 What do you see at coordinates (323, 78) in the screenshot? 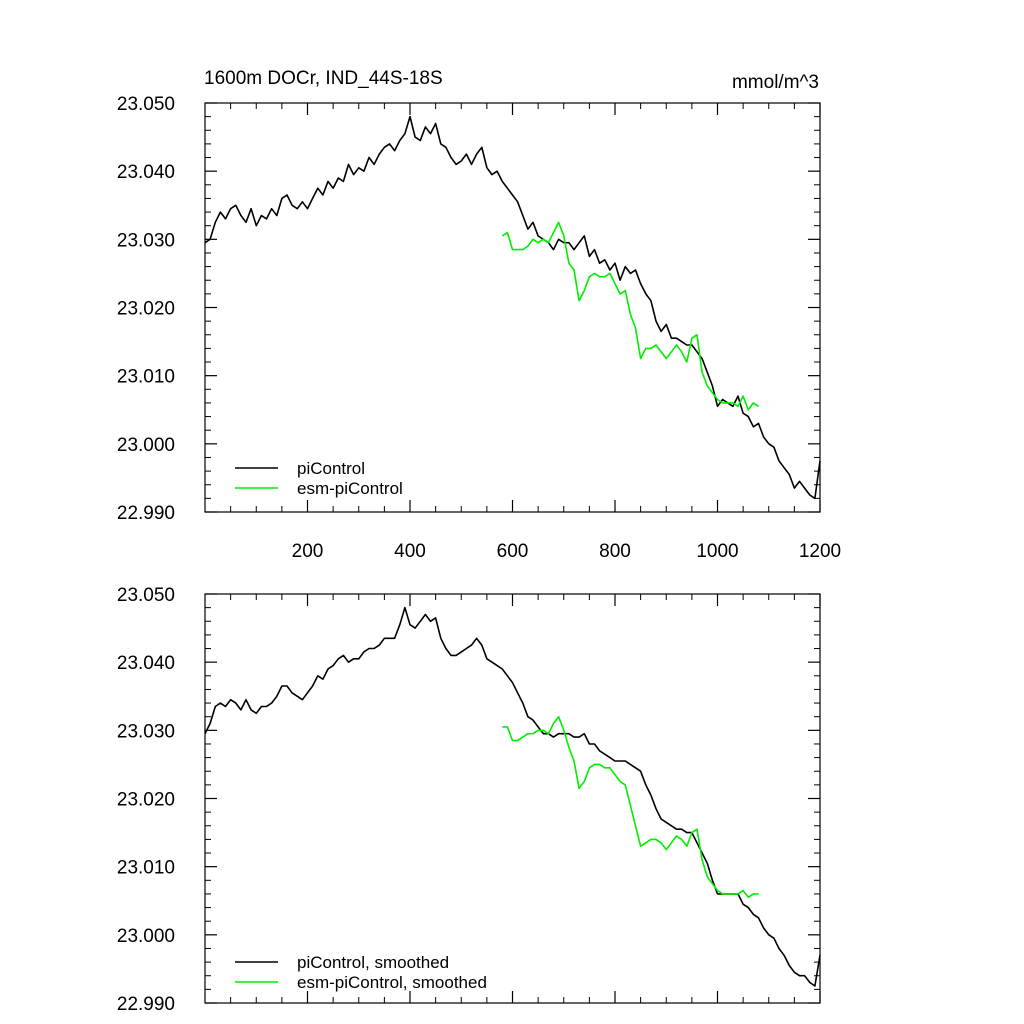
I see `chart-title: 1600m DOCr, IND_44S-18S` at bounding box center [323, 78].